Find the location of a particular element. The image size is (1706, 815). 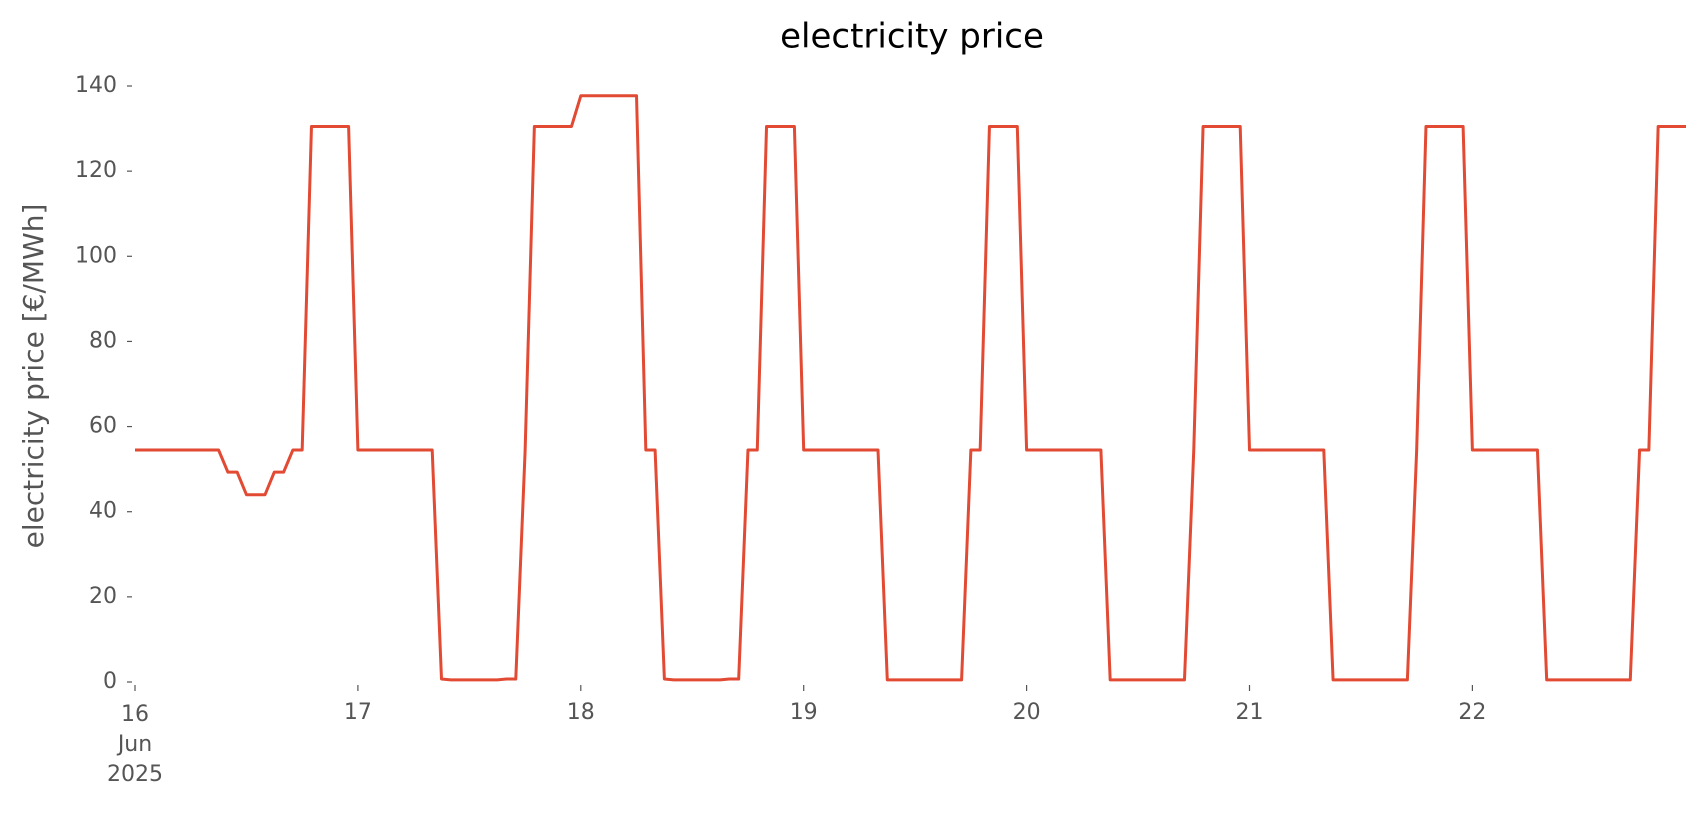

x-tick-label: 19 is located at coordinates (804, 712).